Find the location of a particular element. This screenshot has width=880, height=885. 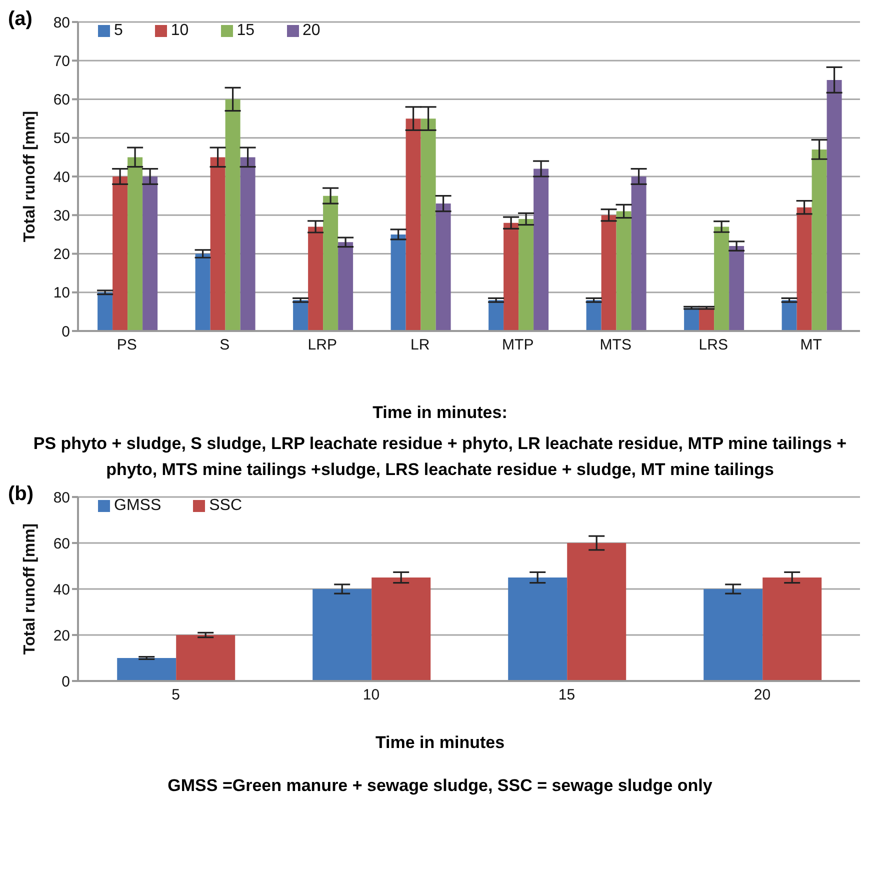

y-tick-label: 70 is located at coordinates (61, 61).